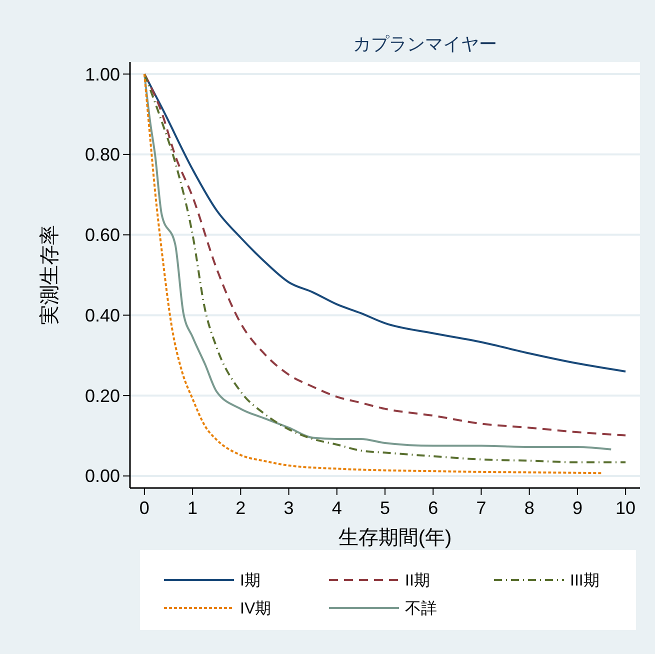 Image resolution: width=655 pixels, height=654 pixels. Describe the element at coordinates (102, 315) in the screenshot. I see `y-tick-label: 0.40` at that location.